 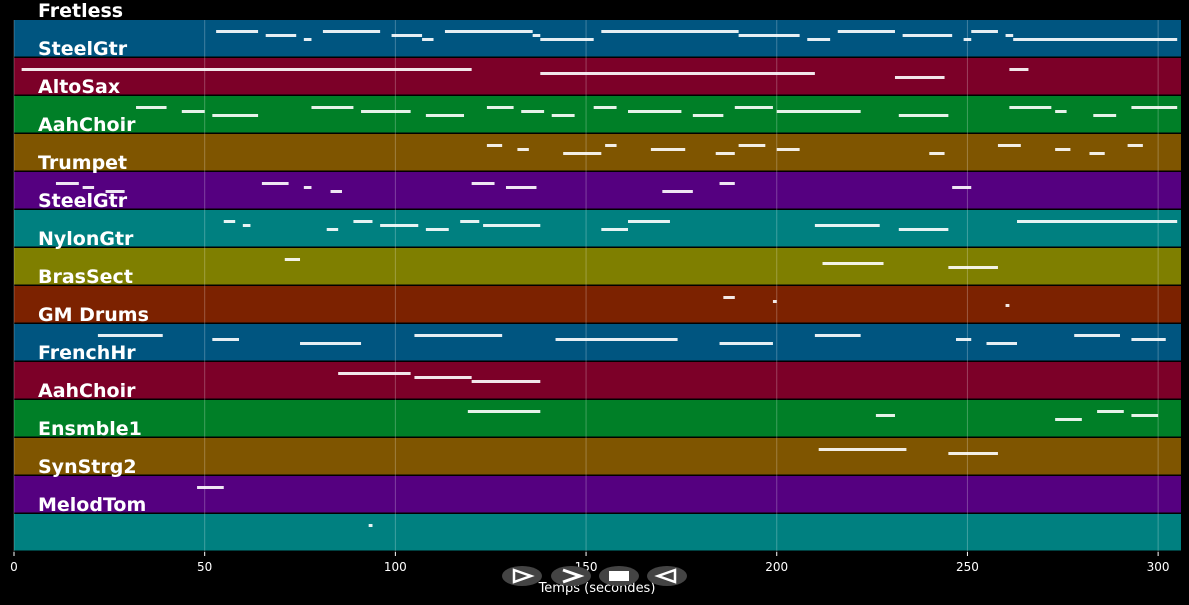 I want to click on stop-button, so click(x=619, y=576).